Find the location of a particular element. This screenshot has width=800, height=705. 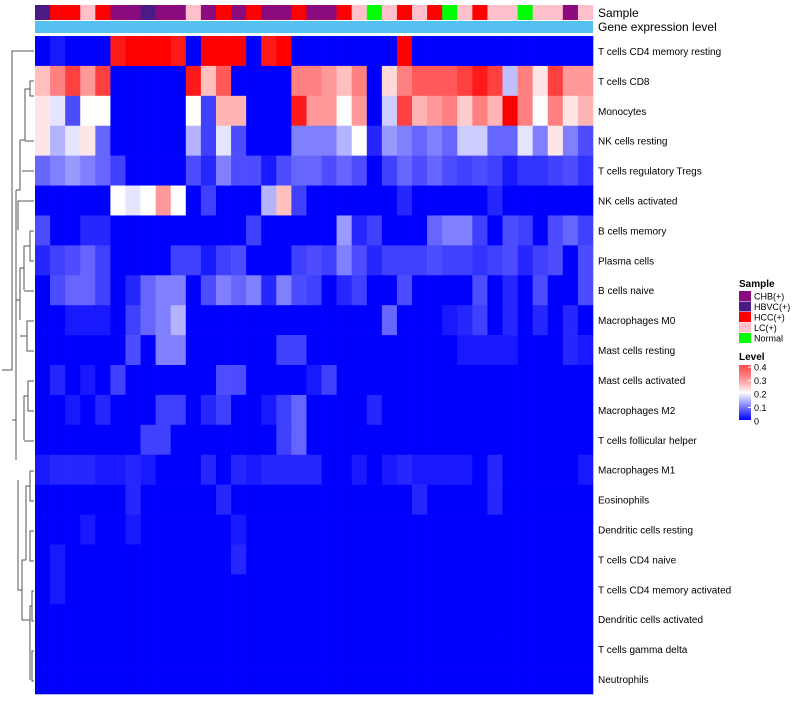

row-label: Macrophages M1 is located at coordinates (637, 471).